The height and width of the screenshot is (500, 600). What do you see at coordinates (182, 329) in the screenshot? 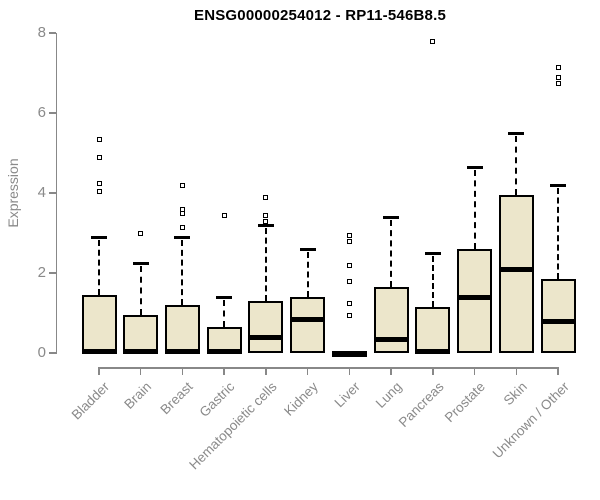
I see `box-breast` at bounding box center [182, 329].